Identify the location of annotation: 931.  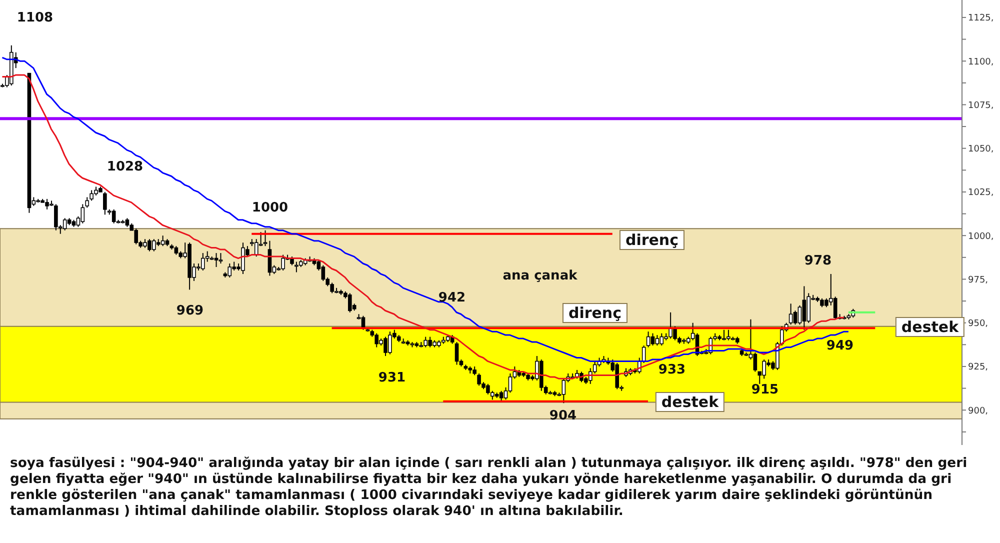
(392, 378).